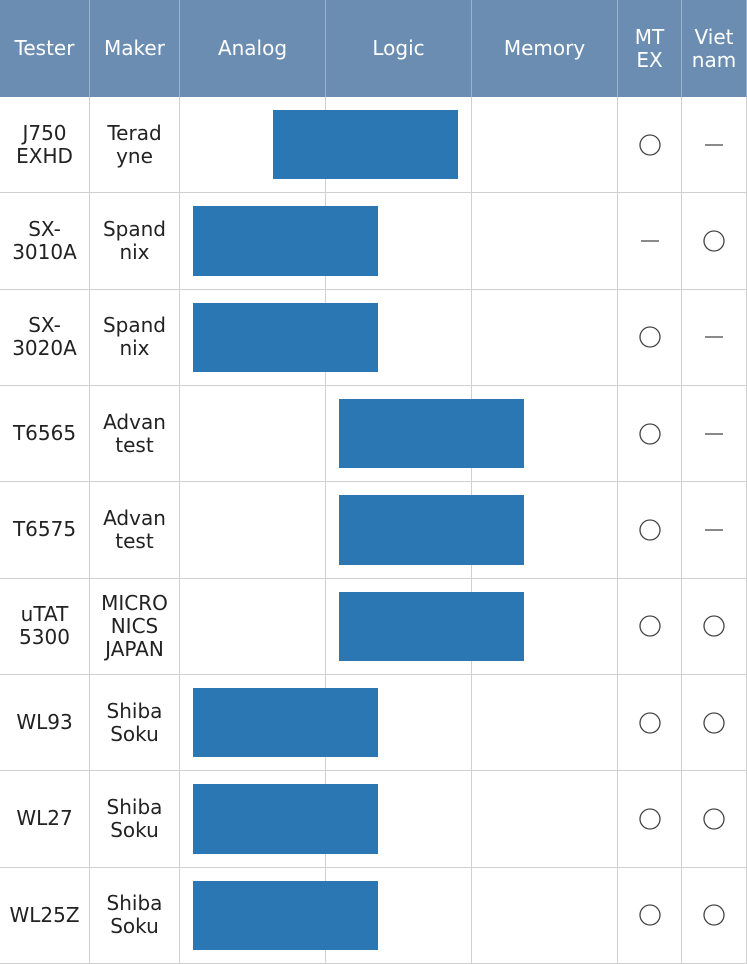 Image resolution: width=747 pixels, height=964 pixels. Describe the element at coordinates (45, 915) in the screenshot. I see `tester-cell: WL25Z` at that location.